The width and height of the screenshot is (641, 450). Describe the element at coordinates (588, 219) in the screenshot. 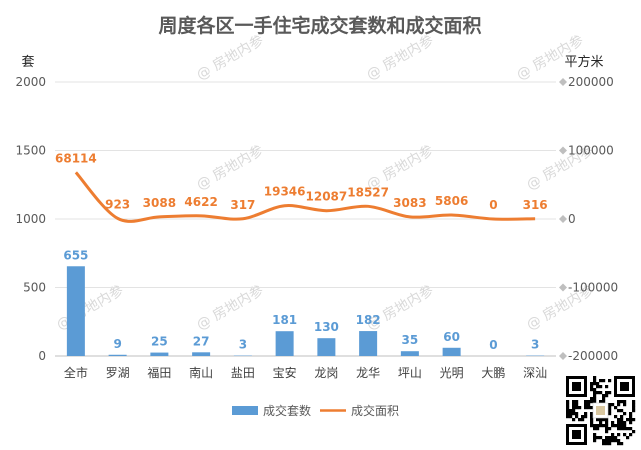

I see `right-axis-ticks: -200000 -100000 0 100000 200000` at that location.